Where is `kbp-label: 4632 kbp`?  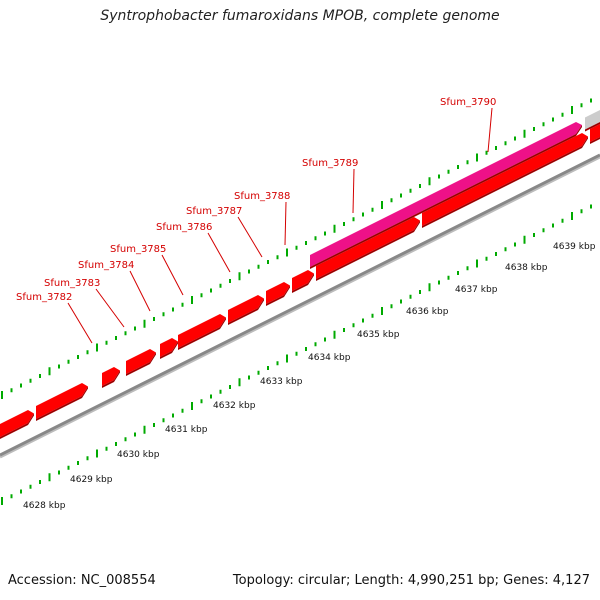 kbp-label: 4632 kbp is located at coordinates (234, 406).